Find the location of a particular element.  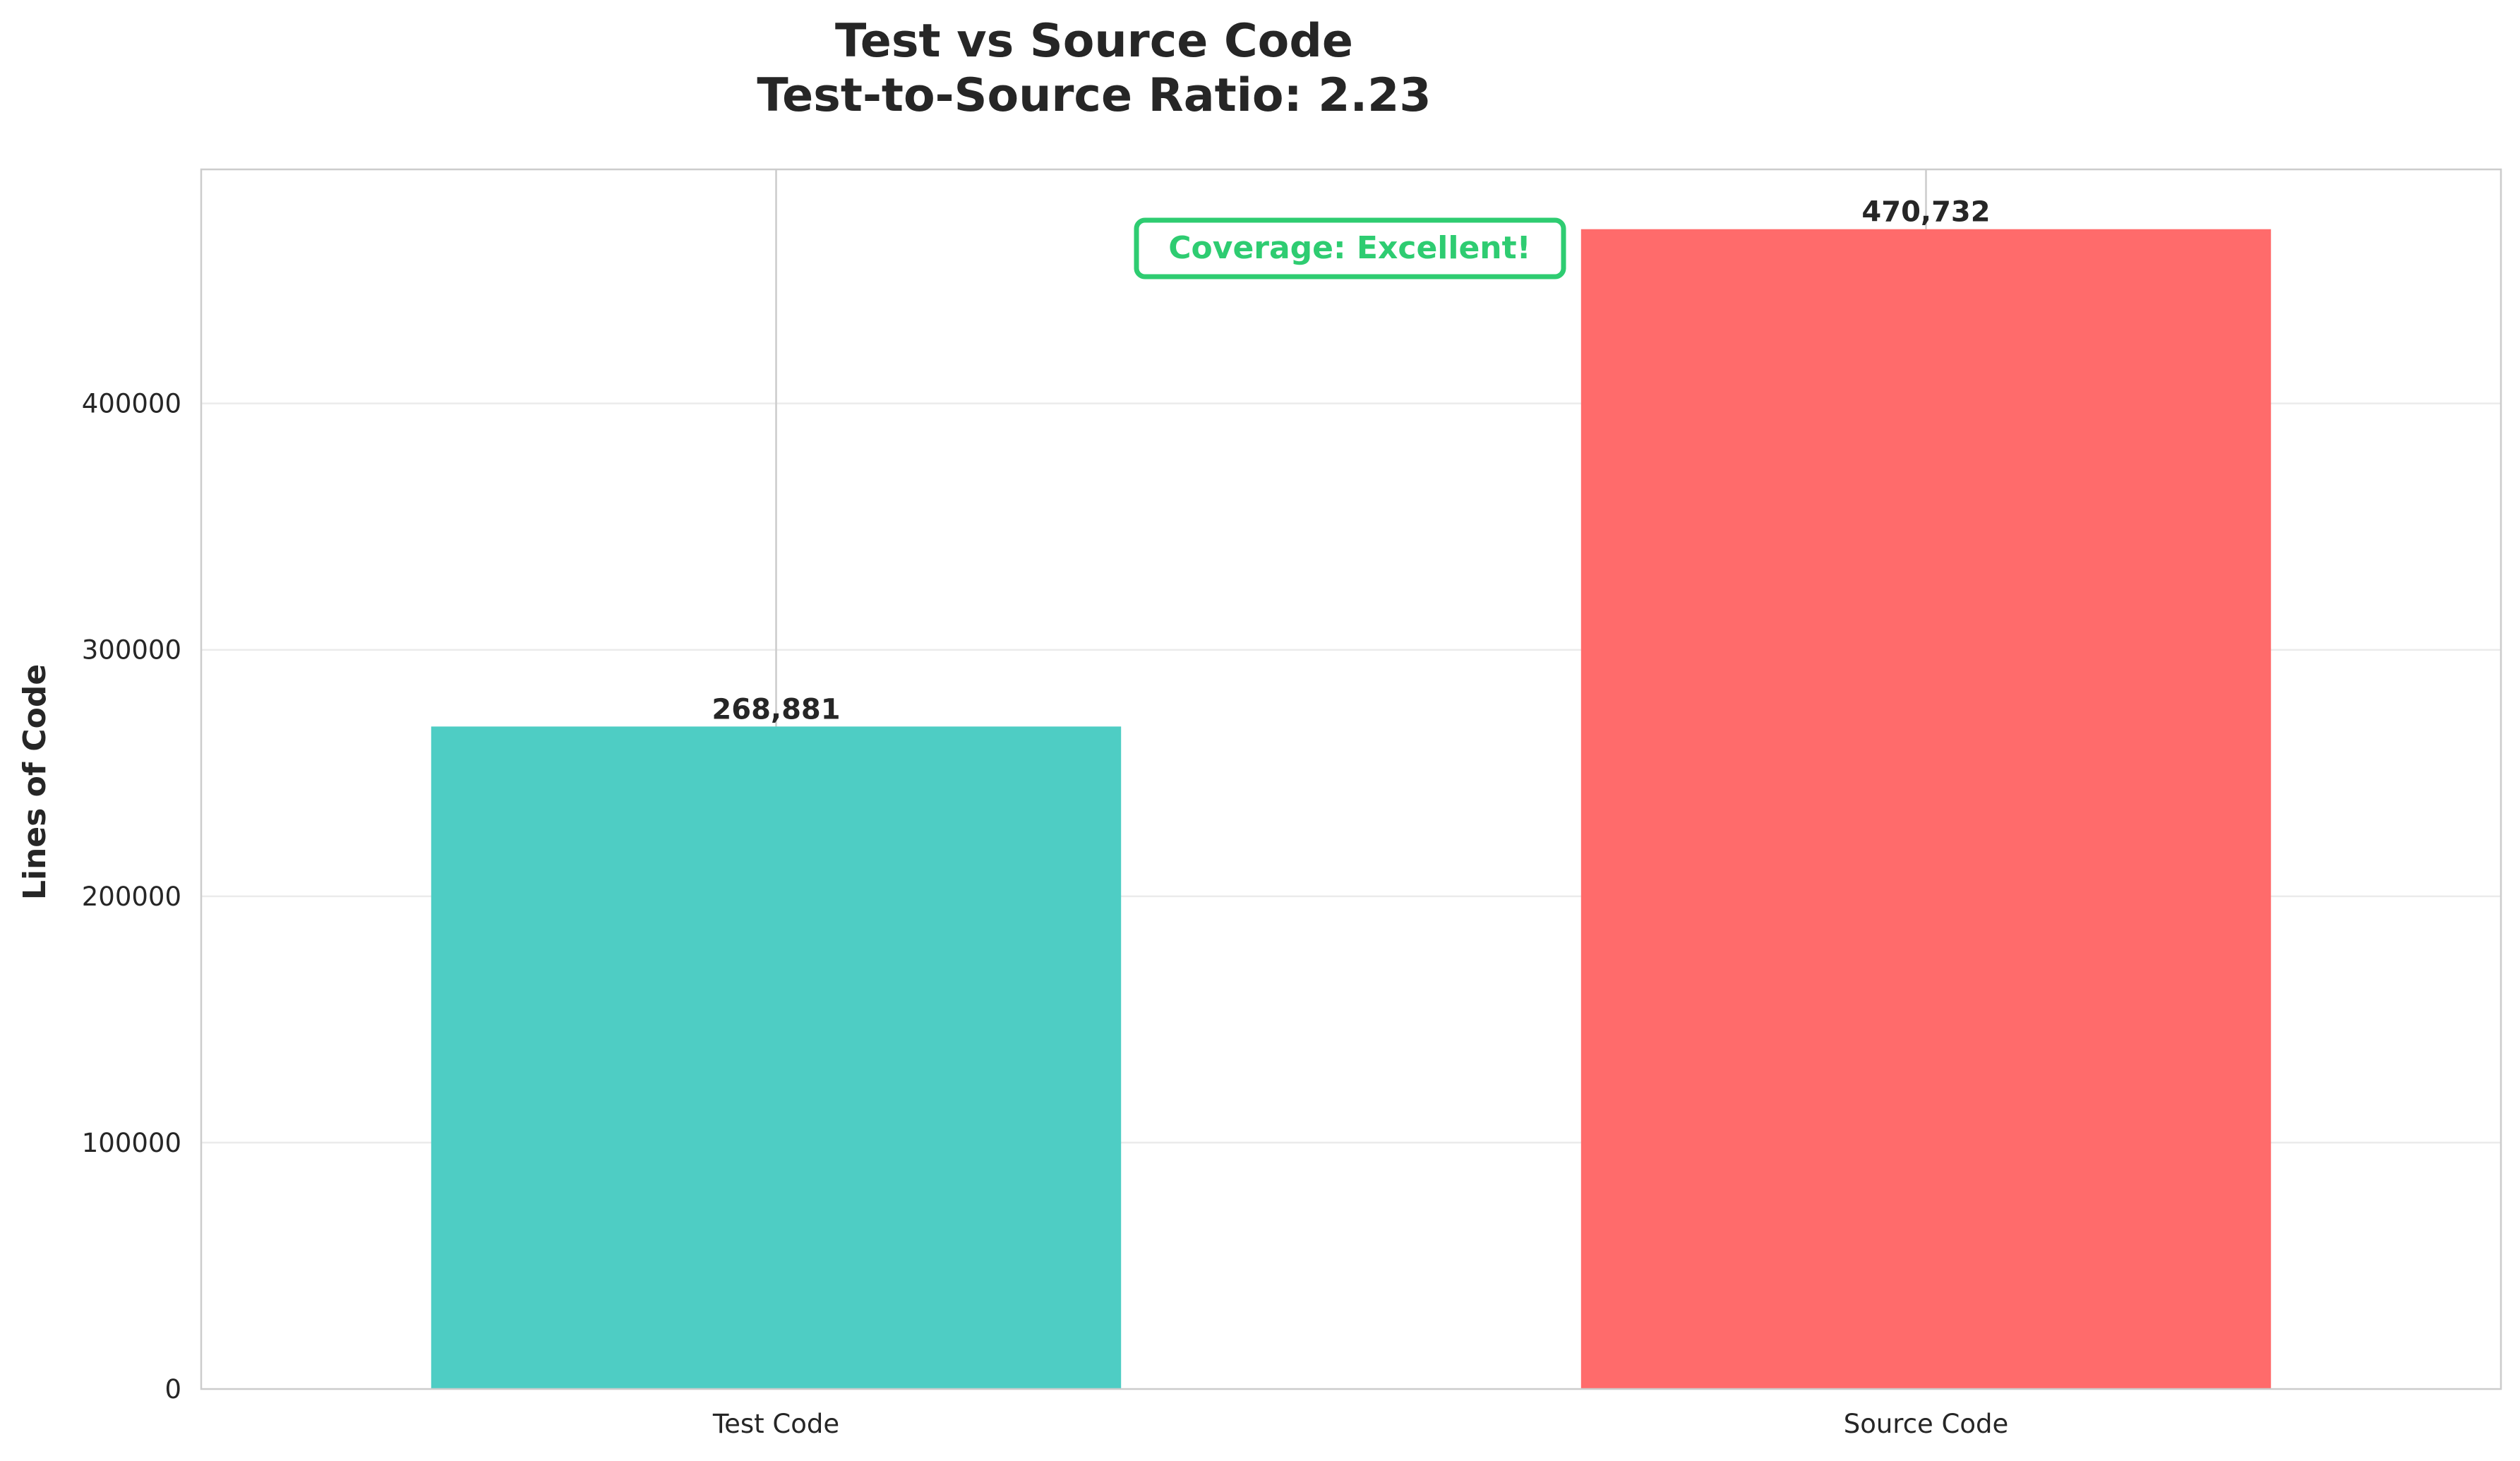

y-tick-label: 400000 is located at coordinates (132, 404).